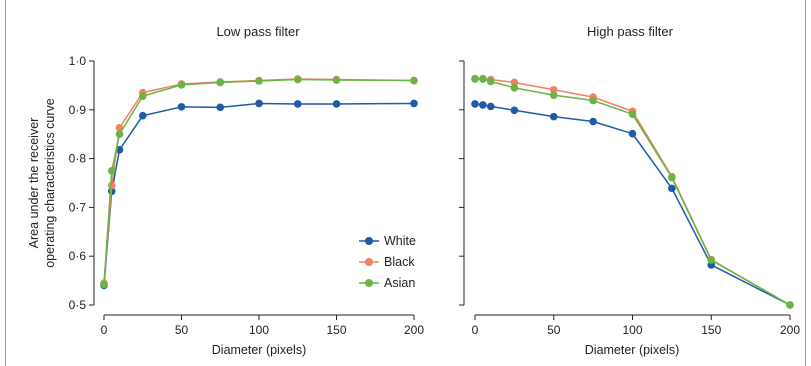 The width and height of the screenshot is (811, 366). Describe the element at coordinates (258, 31) in the screenshot. I see `low-pass-title: Low pass filter` at that location.